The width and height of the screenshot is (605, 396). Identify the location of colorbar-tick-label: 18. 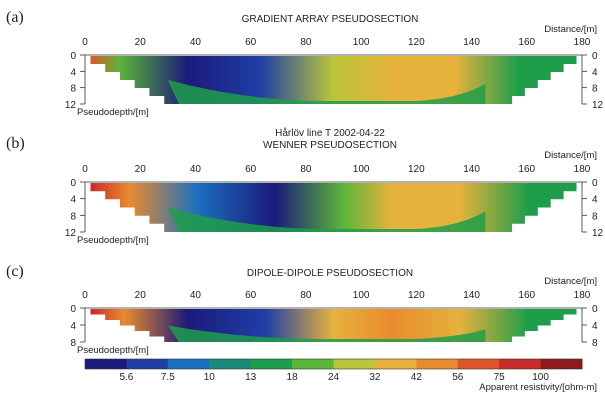
(293, 377).